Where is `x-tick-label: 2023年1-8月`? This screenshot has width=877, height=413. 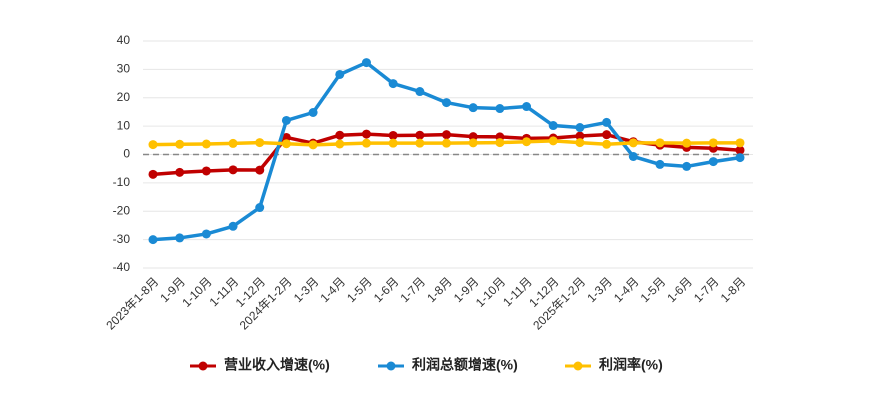
x-tick-label: 2023年1-8月 is located at coordinates (132, 303).